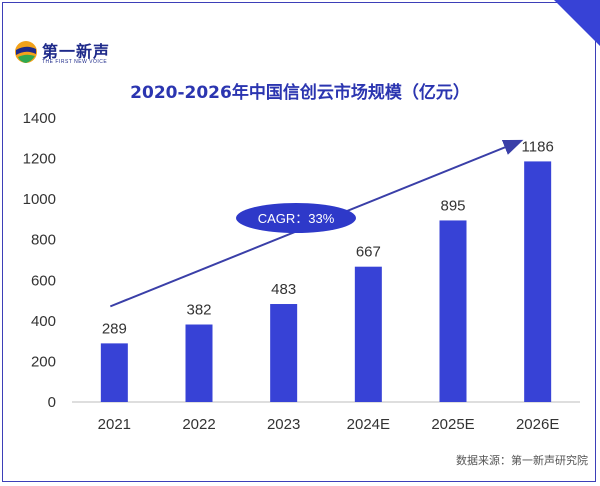 The image size is (600, 486). What do you see at coordinates (43, 240) in the screenshot?
I see `y-tick-label: 800` at bounding box center [43, 240].